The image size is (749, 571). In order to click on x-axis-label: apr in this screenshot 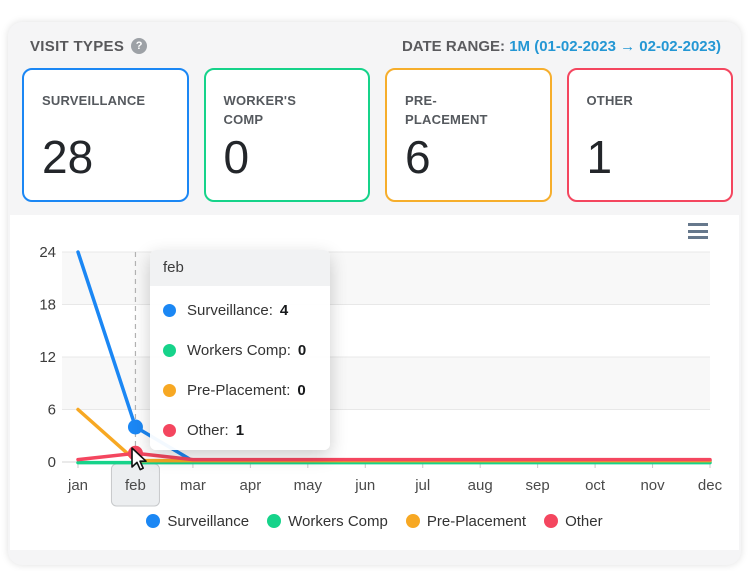, I will do `click(251, 485)`.